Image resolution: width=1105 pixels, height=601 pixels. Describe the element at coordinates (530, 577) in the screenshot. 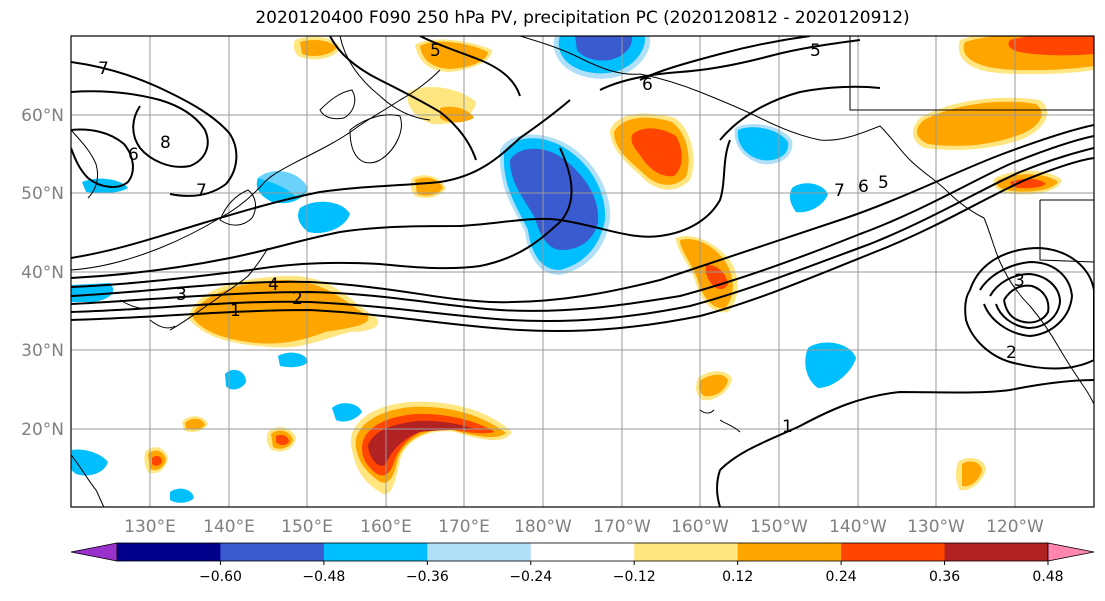

I see `colorbar-tick-label: −0.24` at that location.